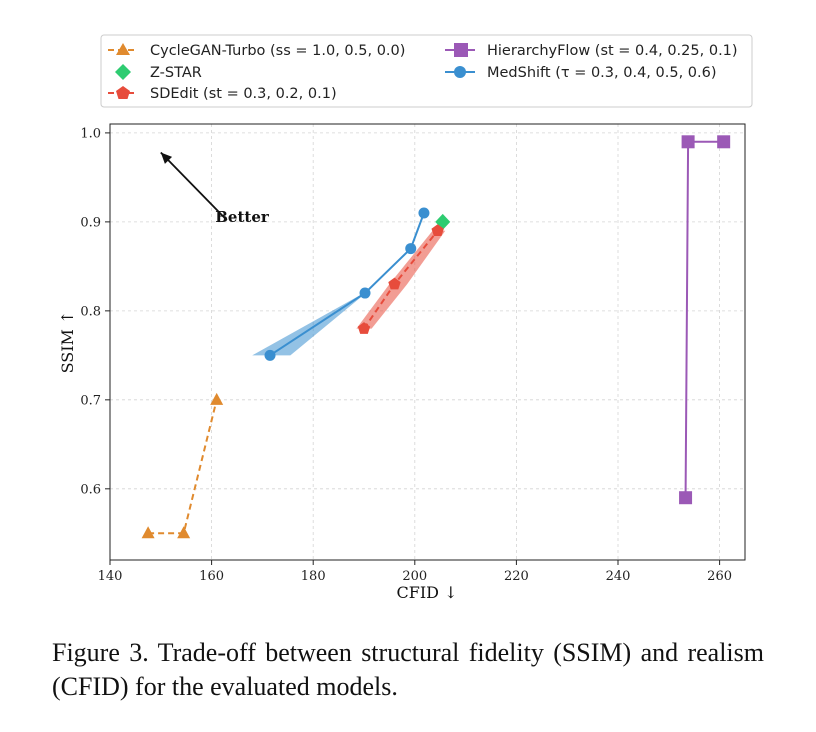 Image resolution: width=816 pixels, height=732 pixels. I want to click on x-axis-label: CFID ↓, so click(427, 592).